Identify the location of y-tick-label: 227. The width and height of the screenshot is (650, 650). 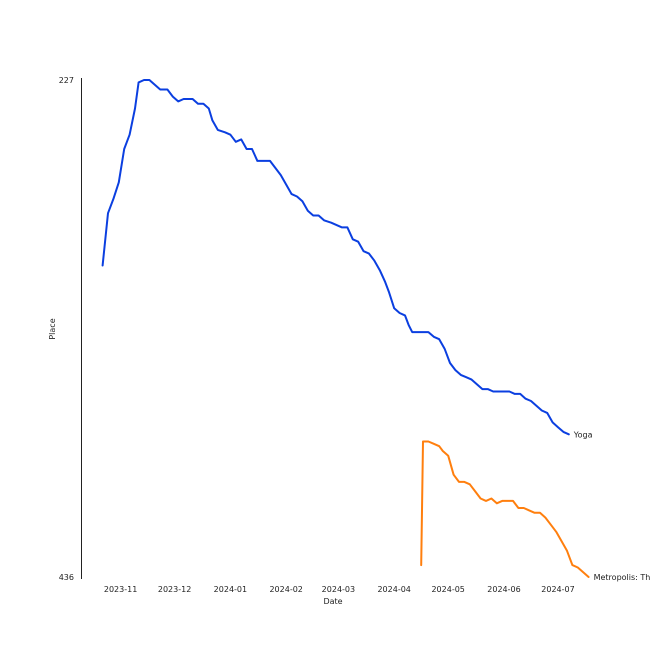
(66, 80).